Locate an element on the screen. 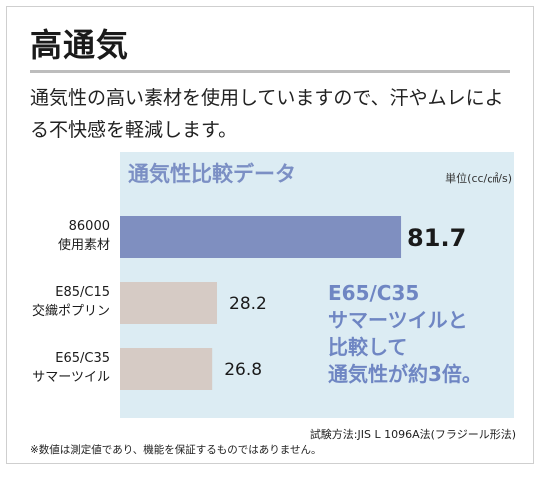 This screenshot has width=546, height=480. value-label: 26.8 is located at coordinates (243, 370).